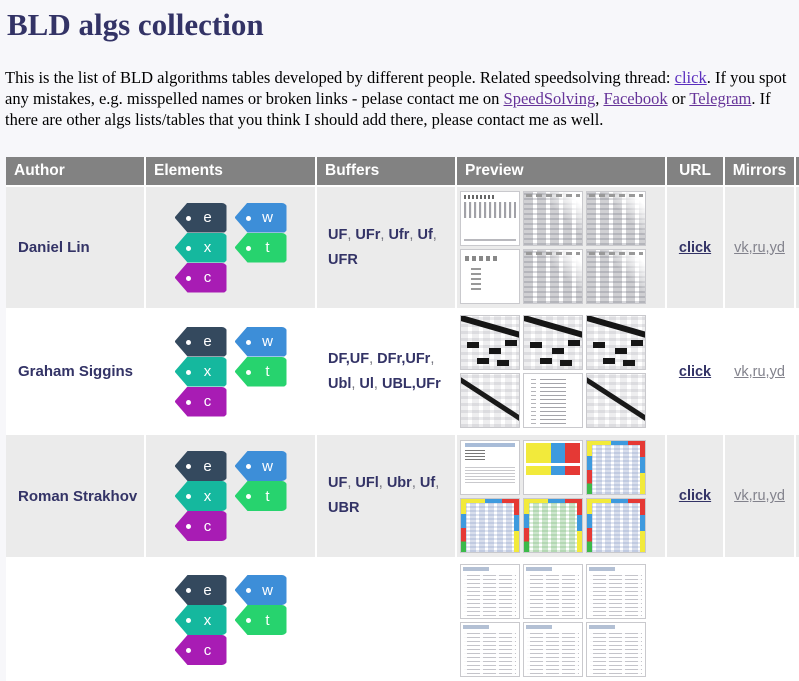  Describe the element at coordinates (75, 620) in the screenshot. I see `author-cell` at that location.